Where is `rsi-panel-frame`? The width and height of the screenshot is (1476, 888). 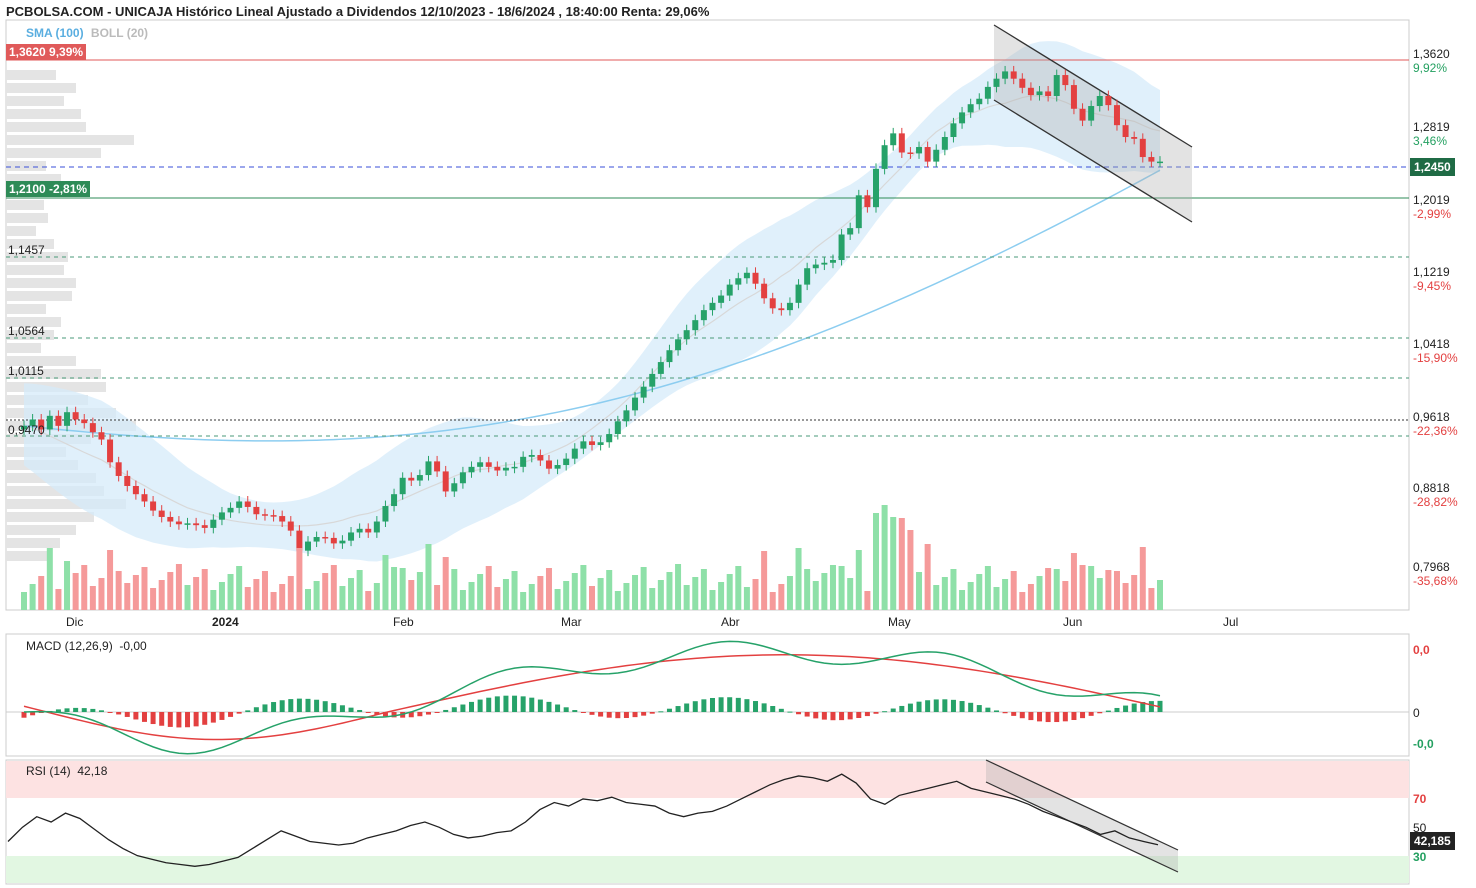
rsi-panel-frame is located at coordinates (707, 822).